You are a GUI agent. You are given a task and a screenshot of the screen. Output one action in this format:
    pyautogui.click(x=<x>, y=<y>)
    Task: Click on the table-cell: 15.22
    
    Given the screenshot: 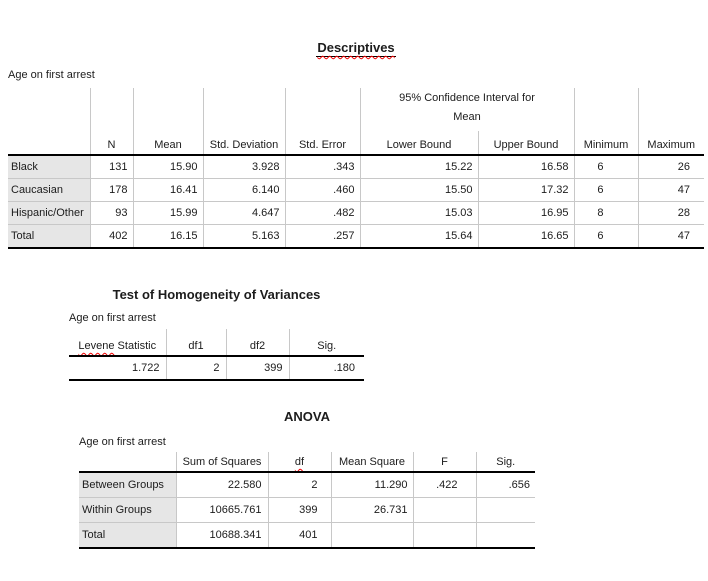 What is the action you would take?
    pyautogui.click(x=418, y=167)
    